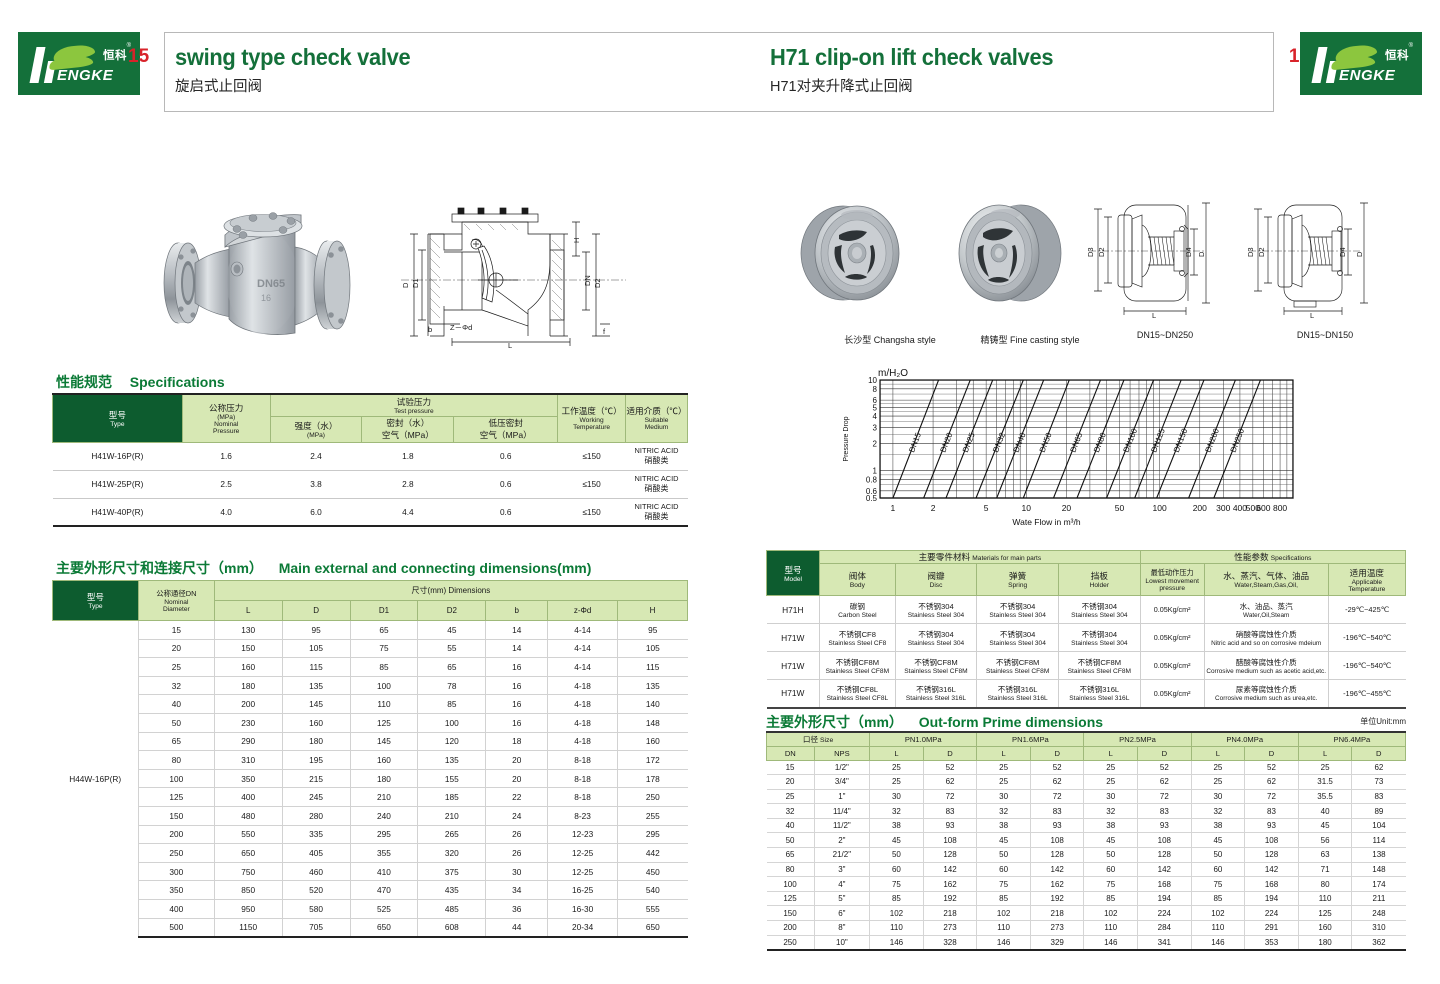 This screenshot has height=984, width=1440. I want to click on series-DN15: DN15, so click(916, 439).